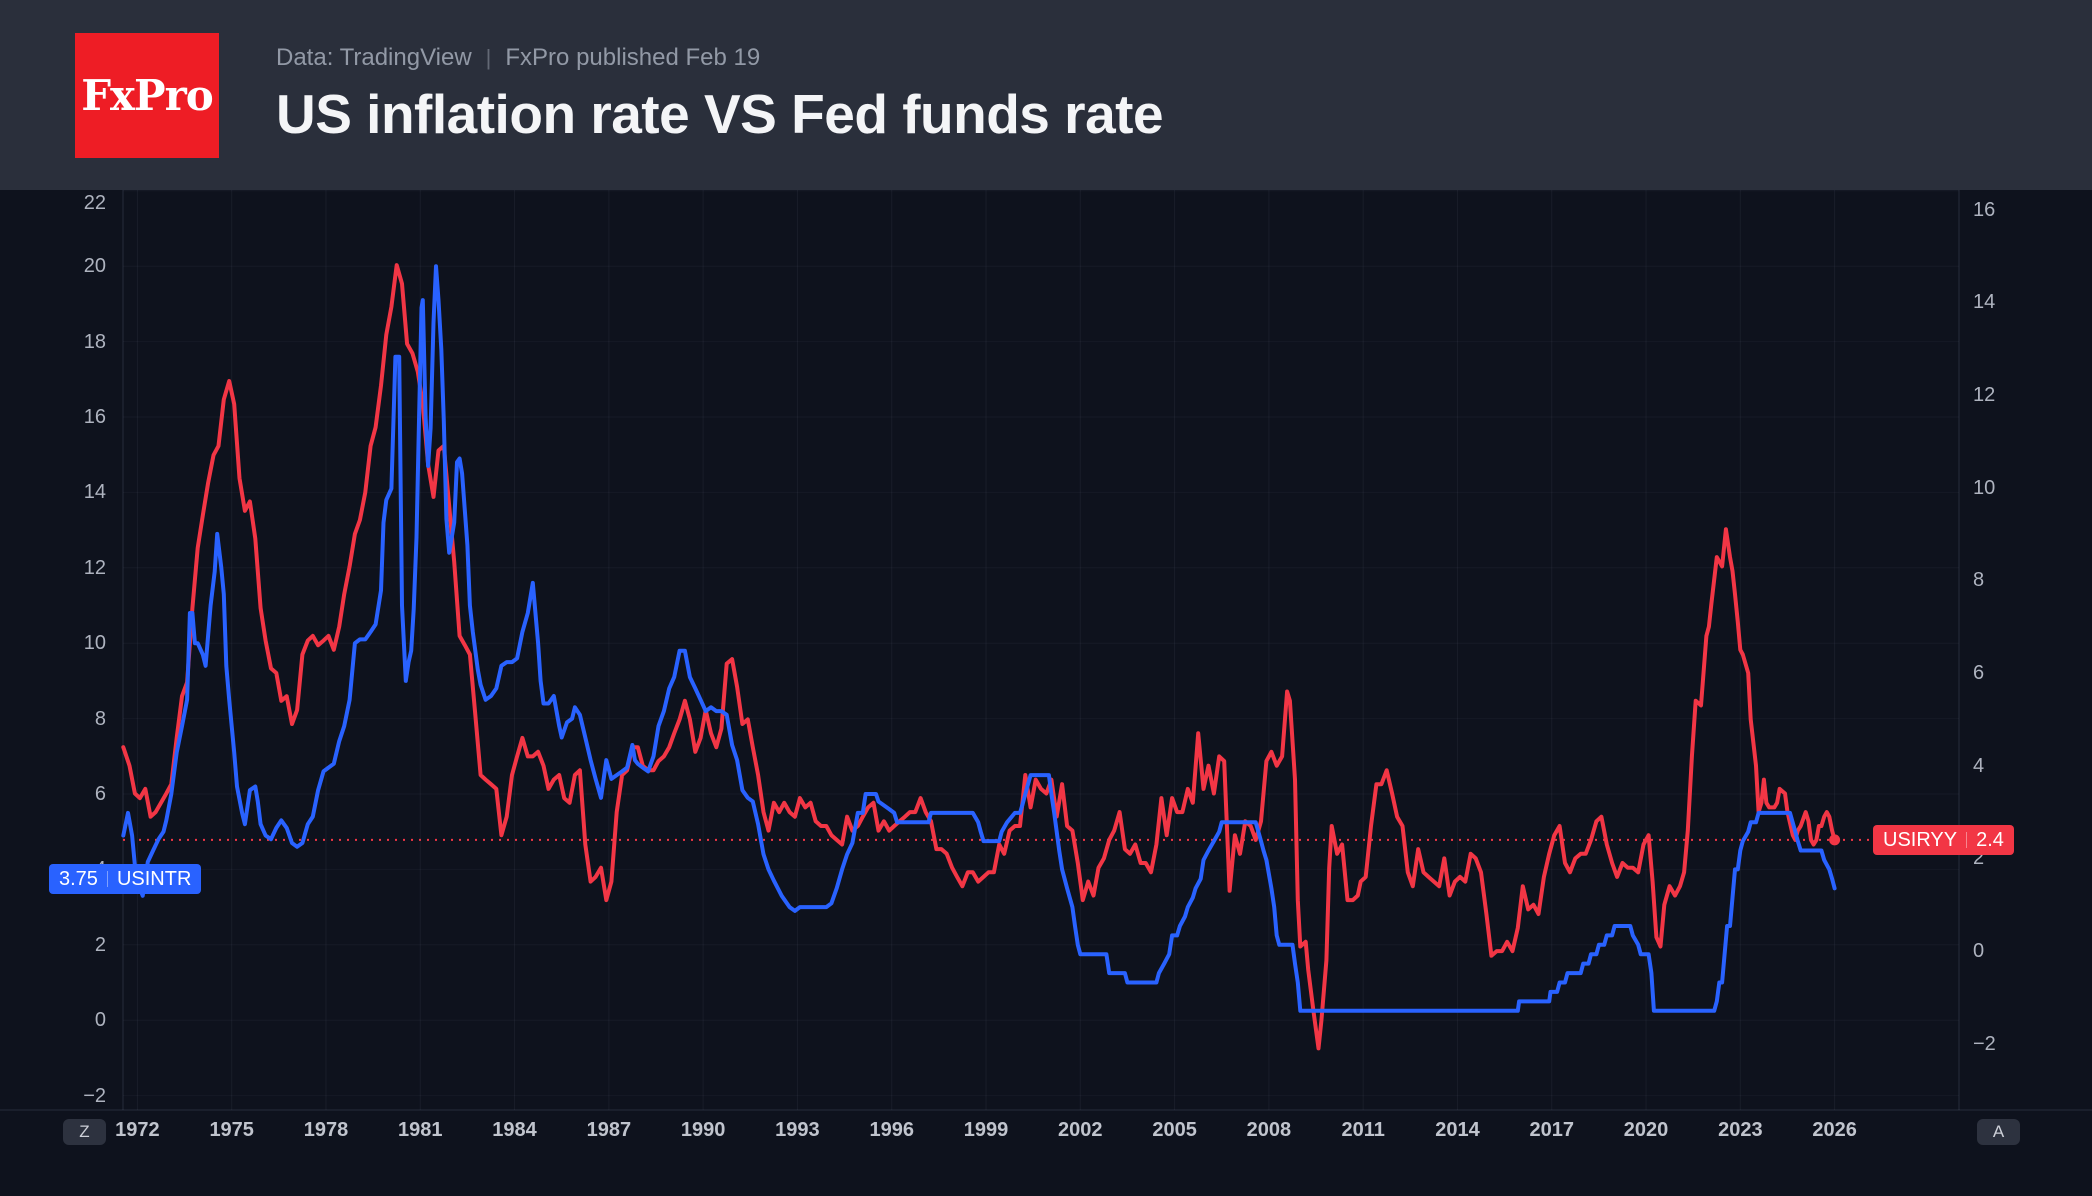  Describe the element at coordinates (2025, 650) in the screenshot. I see `right-price-axis: 16 14 12 10 8 6 4 2 0 −2` at that location.